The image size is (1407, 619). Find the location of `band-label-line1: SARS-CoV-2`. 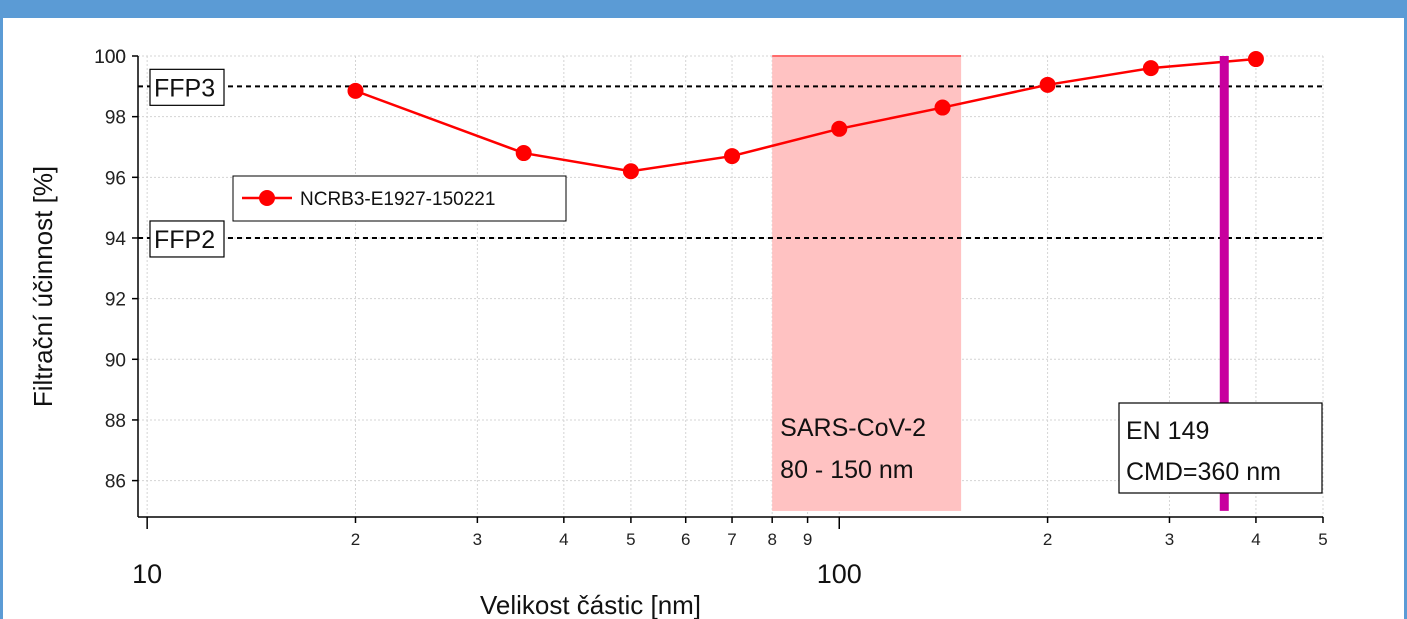

band-label-line1: SARS-CoV-2 is located at coordinates (853, 428).